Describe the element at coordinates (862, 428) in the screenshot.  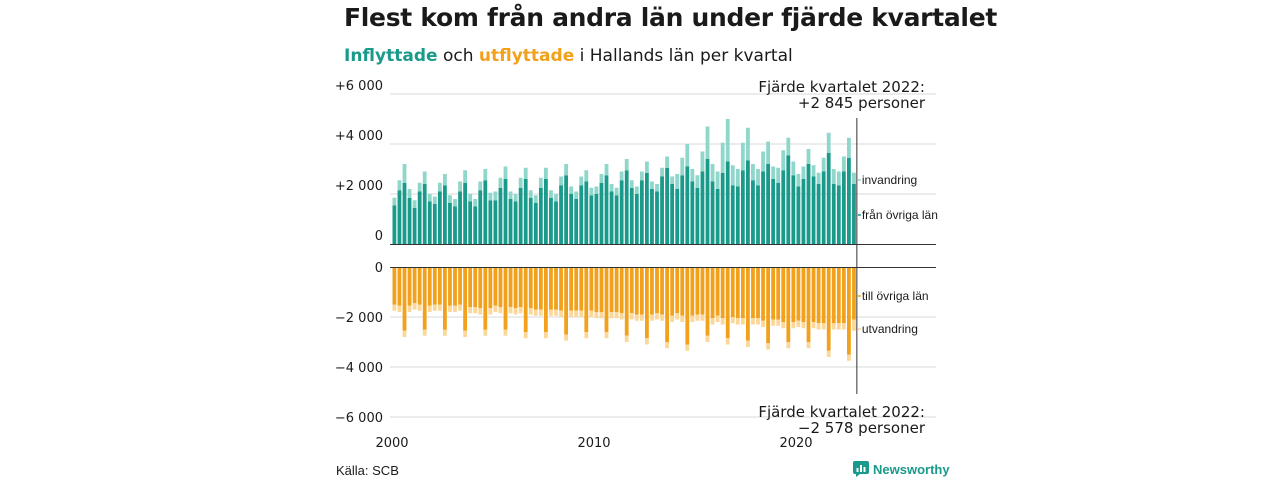
I see `annotation-bottom-line2: −2 578 personer` at that location.